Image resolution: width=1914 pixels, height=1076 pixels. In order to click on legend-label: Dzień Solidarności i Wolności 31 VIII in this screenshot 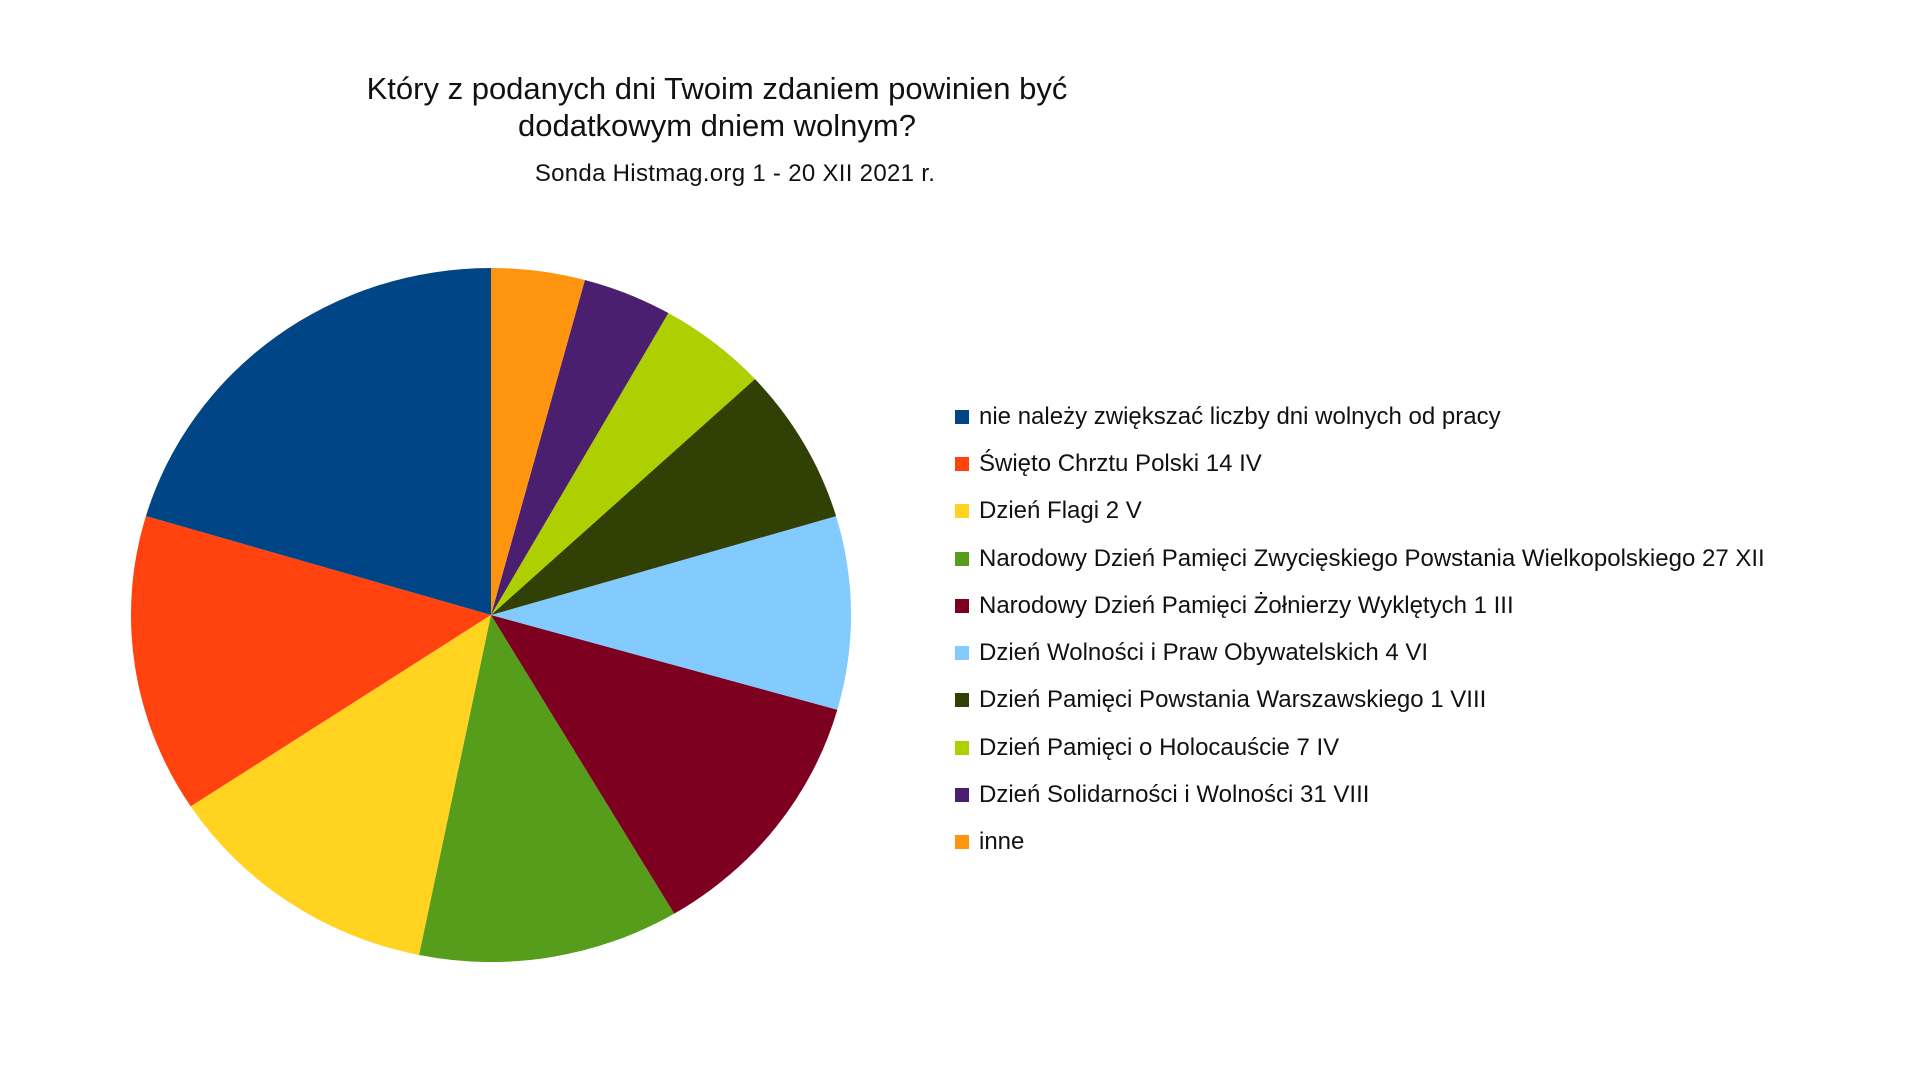, I will do `click(1174, 795)`.